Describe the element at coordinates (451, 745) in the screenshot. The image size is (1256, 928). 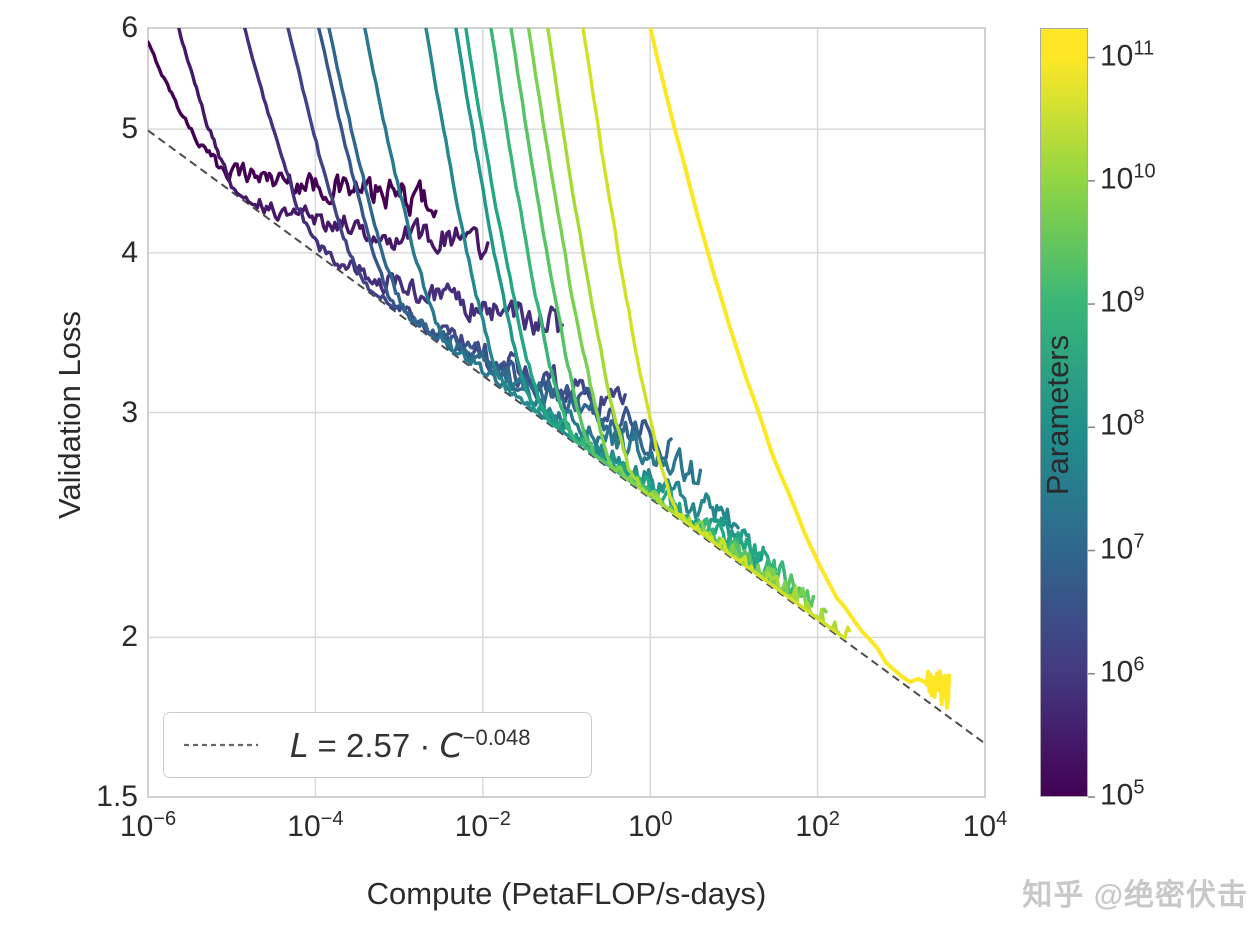
I see `formula-var: C` at that location.